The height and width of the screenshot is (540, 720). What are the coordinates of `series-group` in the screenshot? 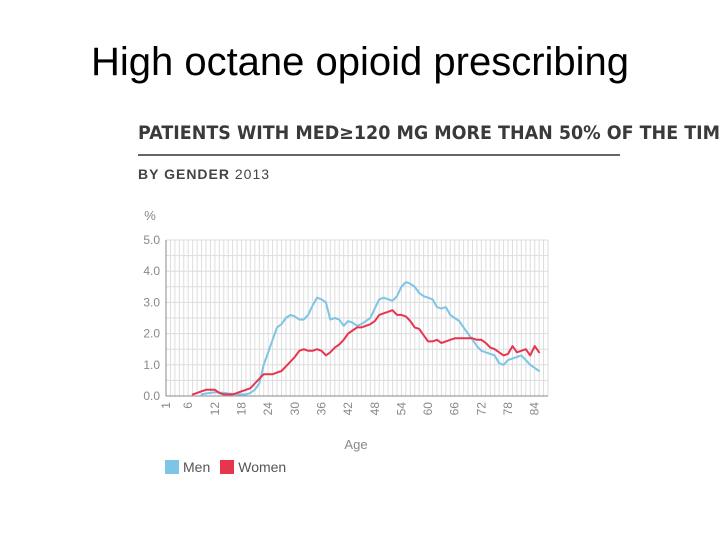 It's located at (366, 338).